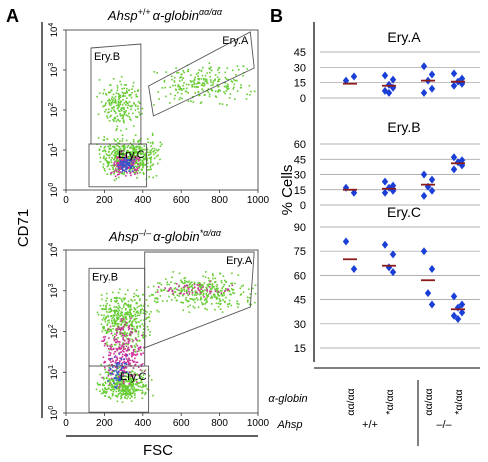  Describe the element at coordinates (235, 41) in the screenshot. I see `gate-label: Ery.A` at that location.